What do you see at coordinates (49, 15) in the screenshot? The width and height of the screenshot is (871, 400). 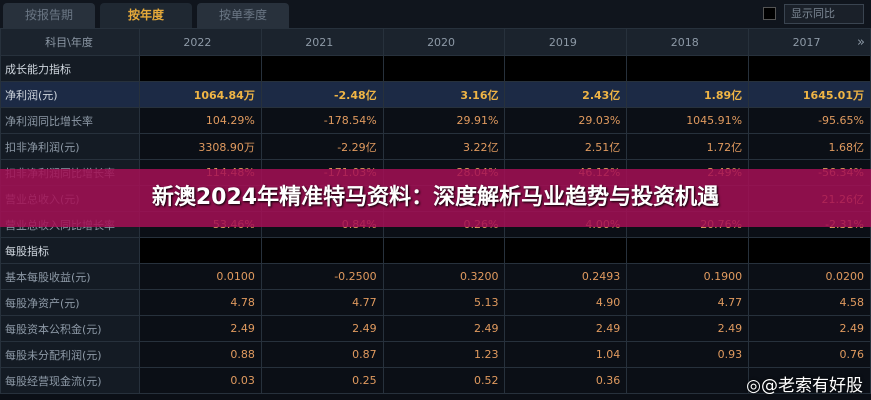 I see `tab-by-report-period: 按报告期` at bounding box center [49, 15].